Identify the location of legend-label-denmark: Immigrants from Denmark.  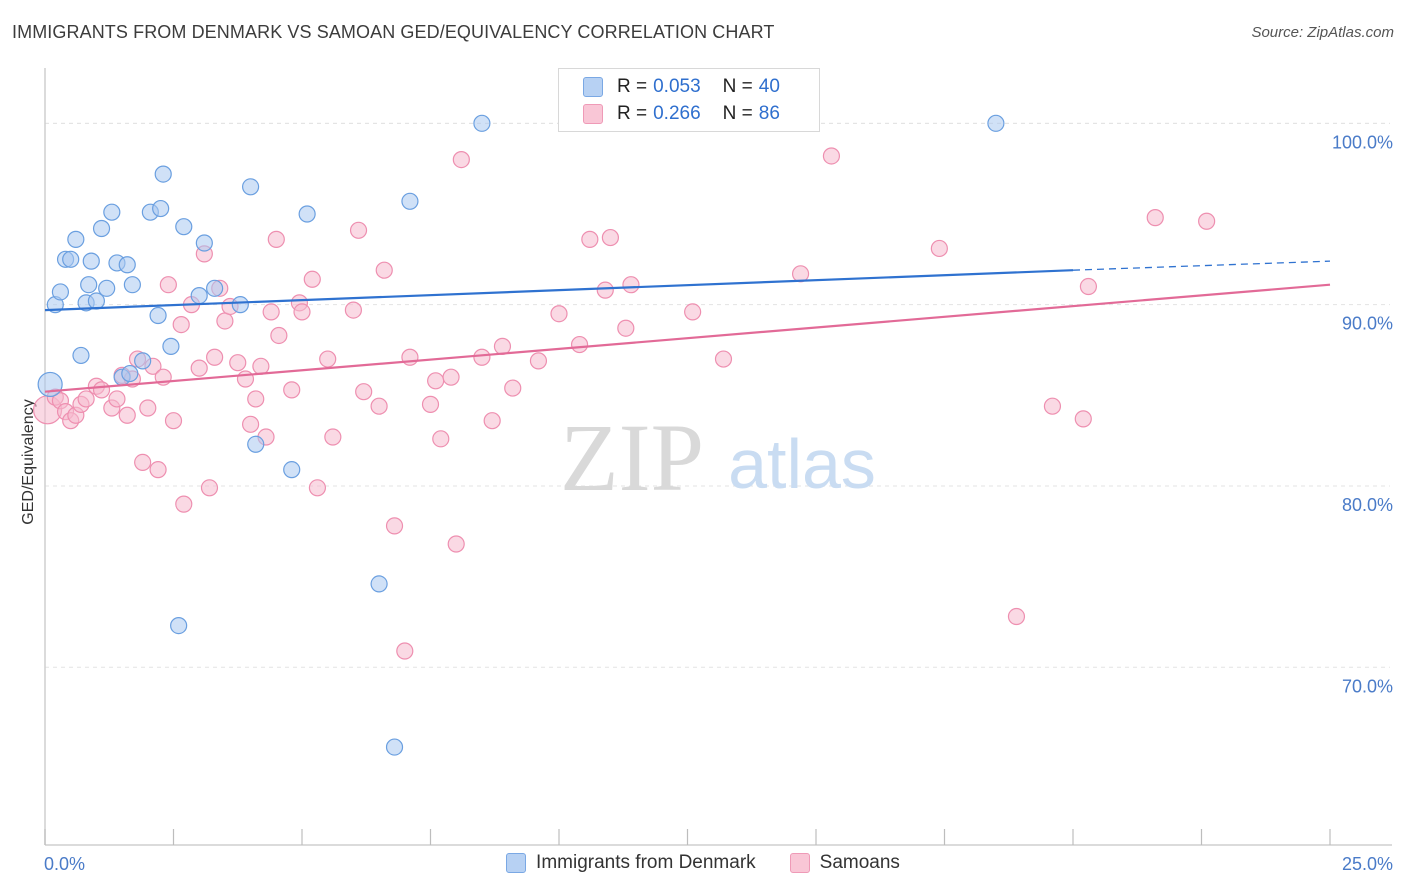
(646, 862).